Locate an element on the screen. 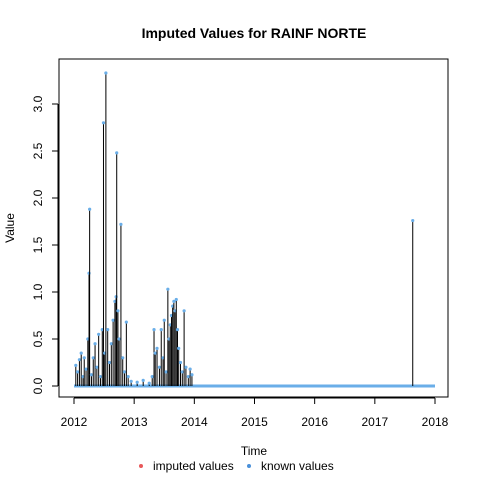  y-axis: 0.0 0.5 1.0 1.5 2.0 2.5 3.0 is located at coordinates (44, 244).